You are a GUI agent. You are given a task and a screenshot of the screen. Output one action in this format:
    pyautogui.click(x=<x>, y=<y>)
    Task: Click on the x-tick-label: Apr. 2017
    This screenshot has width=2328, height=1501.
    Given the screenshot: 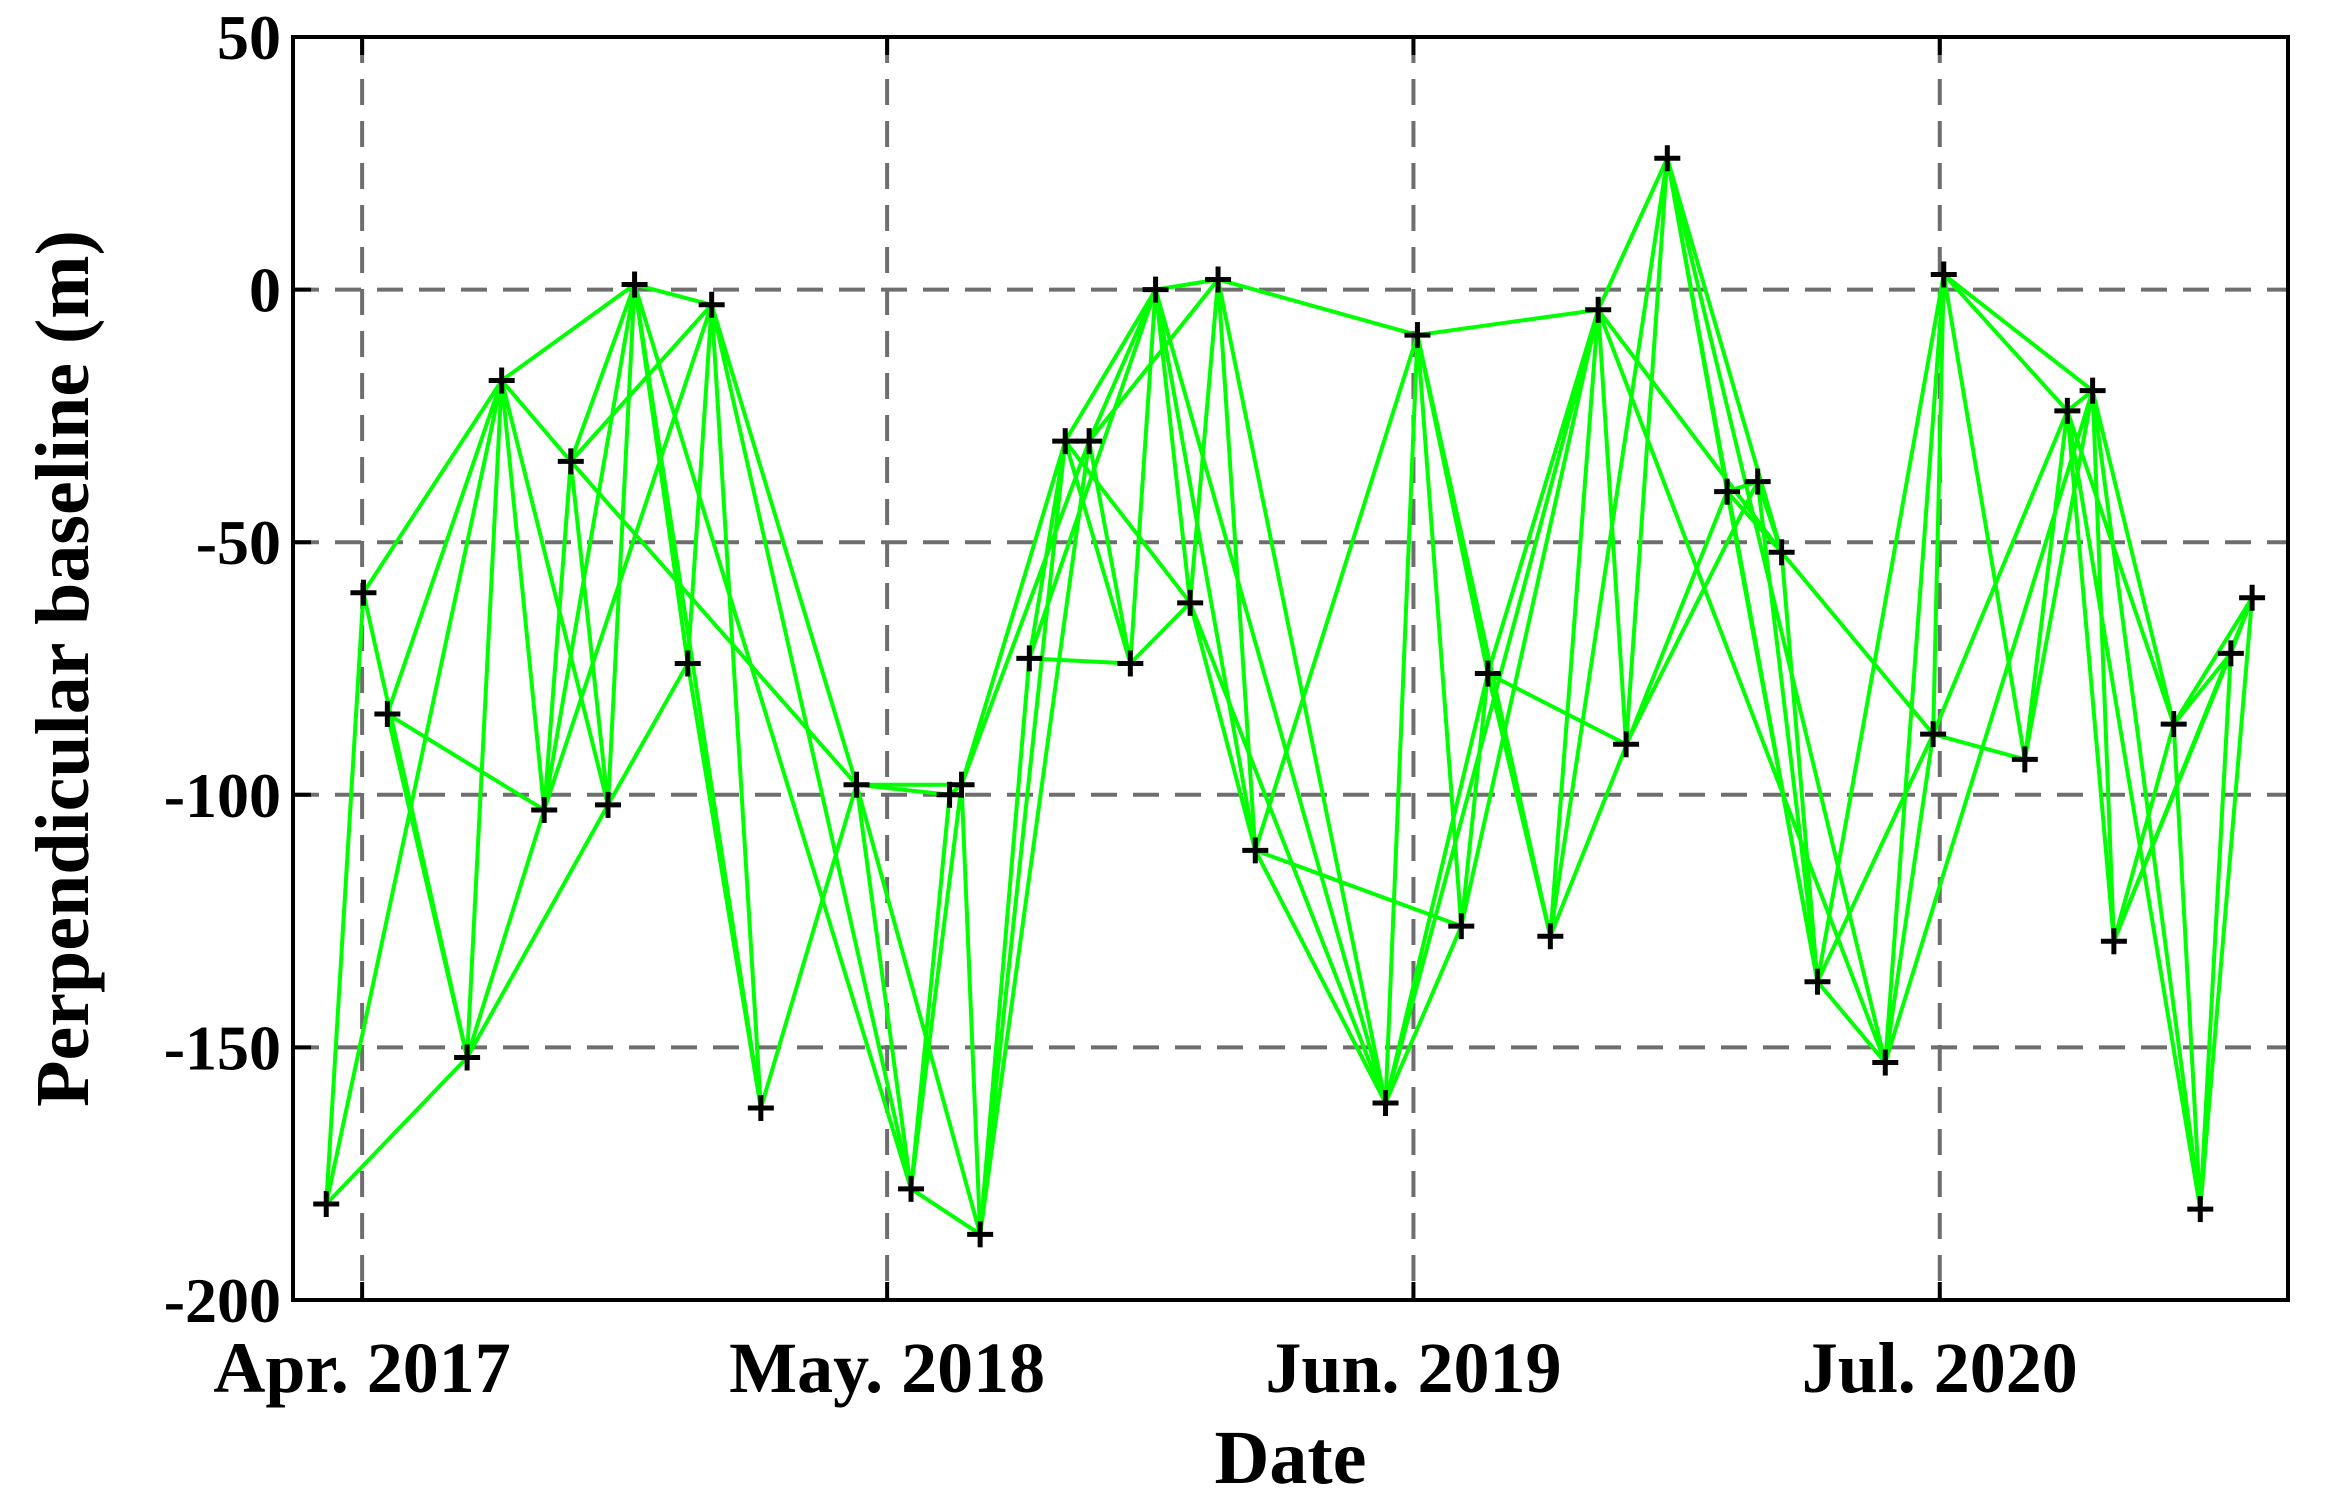 What is the action you would take?
    pyautogui.click(x=361, y=1368)
    